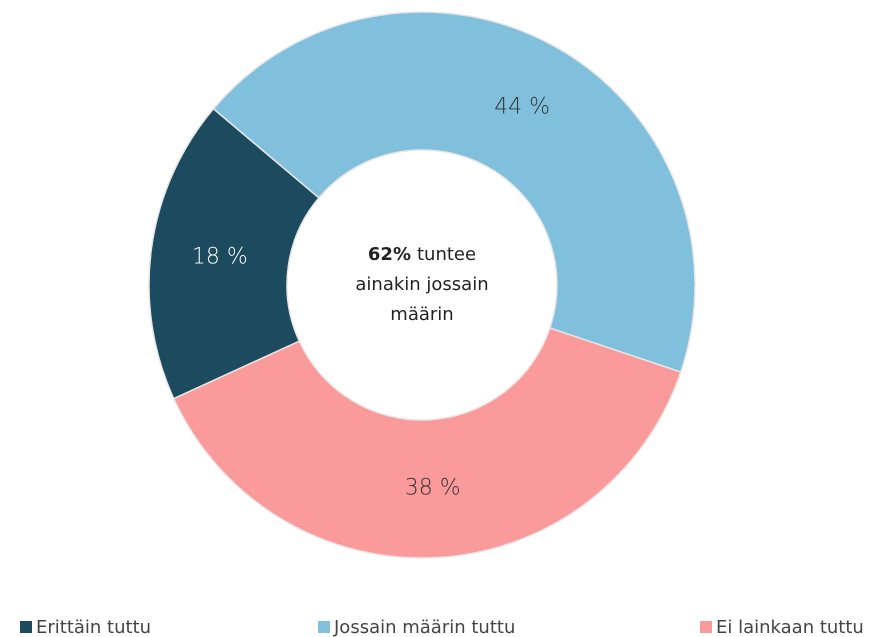  Describe the element at coordinates (424, 627) in the screenshot. I see `legend-label: Jossain määrin tuttu` at that location.